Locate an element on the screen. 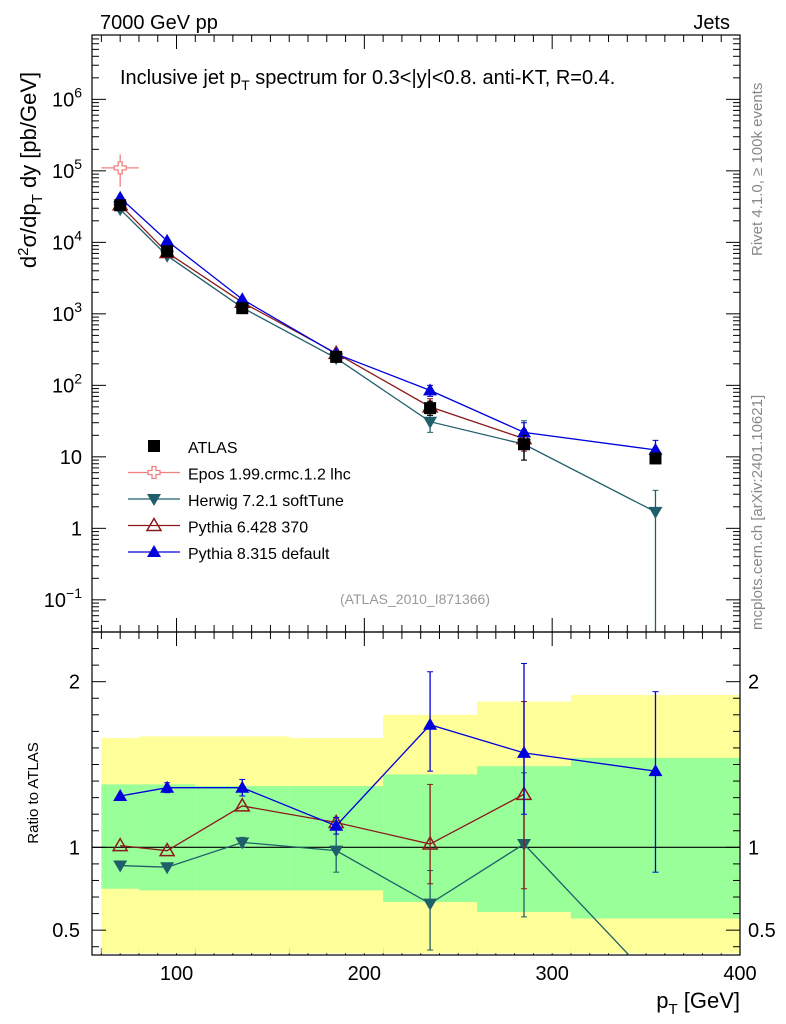  x-tick-label: 400 is located at coordinates (739, 974).